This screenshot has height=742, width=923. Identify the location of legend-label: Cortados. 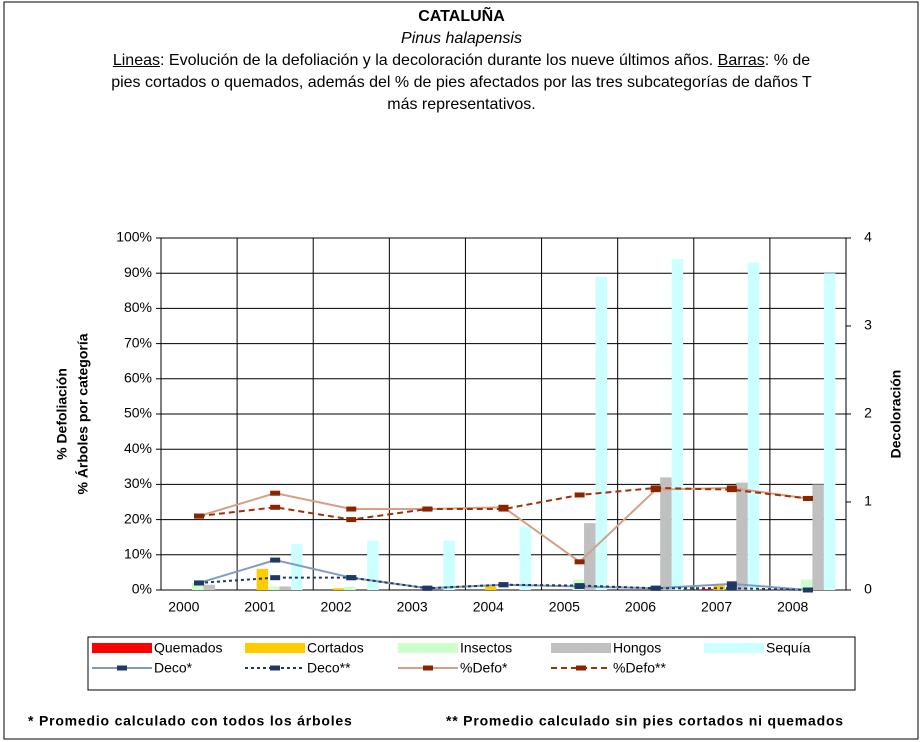
(335, 648).